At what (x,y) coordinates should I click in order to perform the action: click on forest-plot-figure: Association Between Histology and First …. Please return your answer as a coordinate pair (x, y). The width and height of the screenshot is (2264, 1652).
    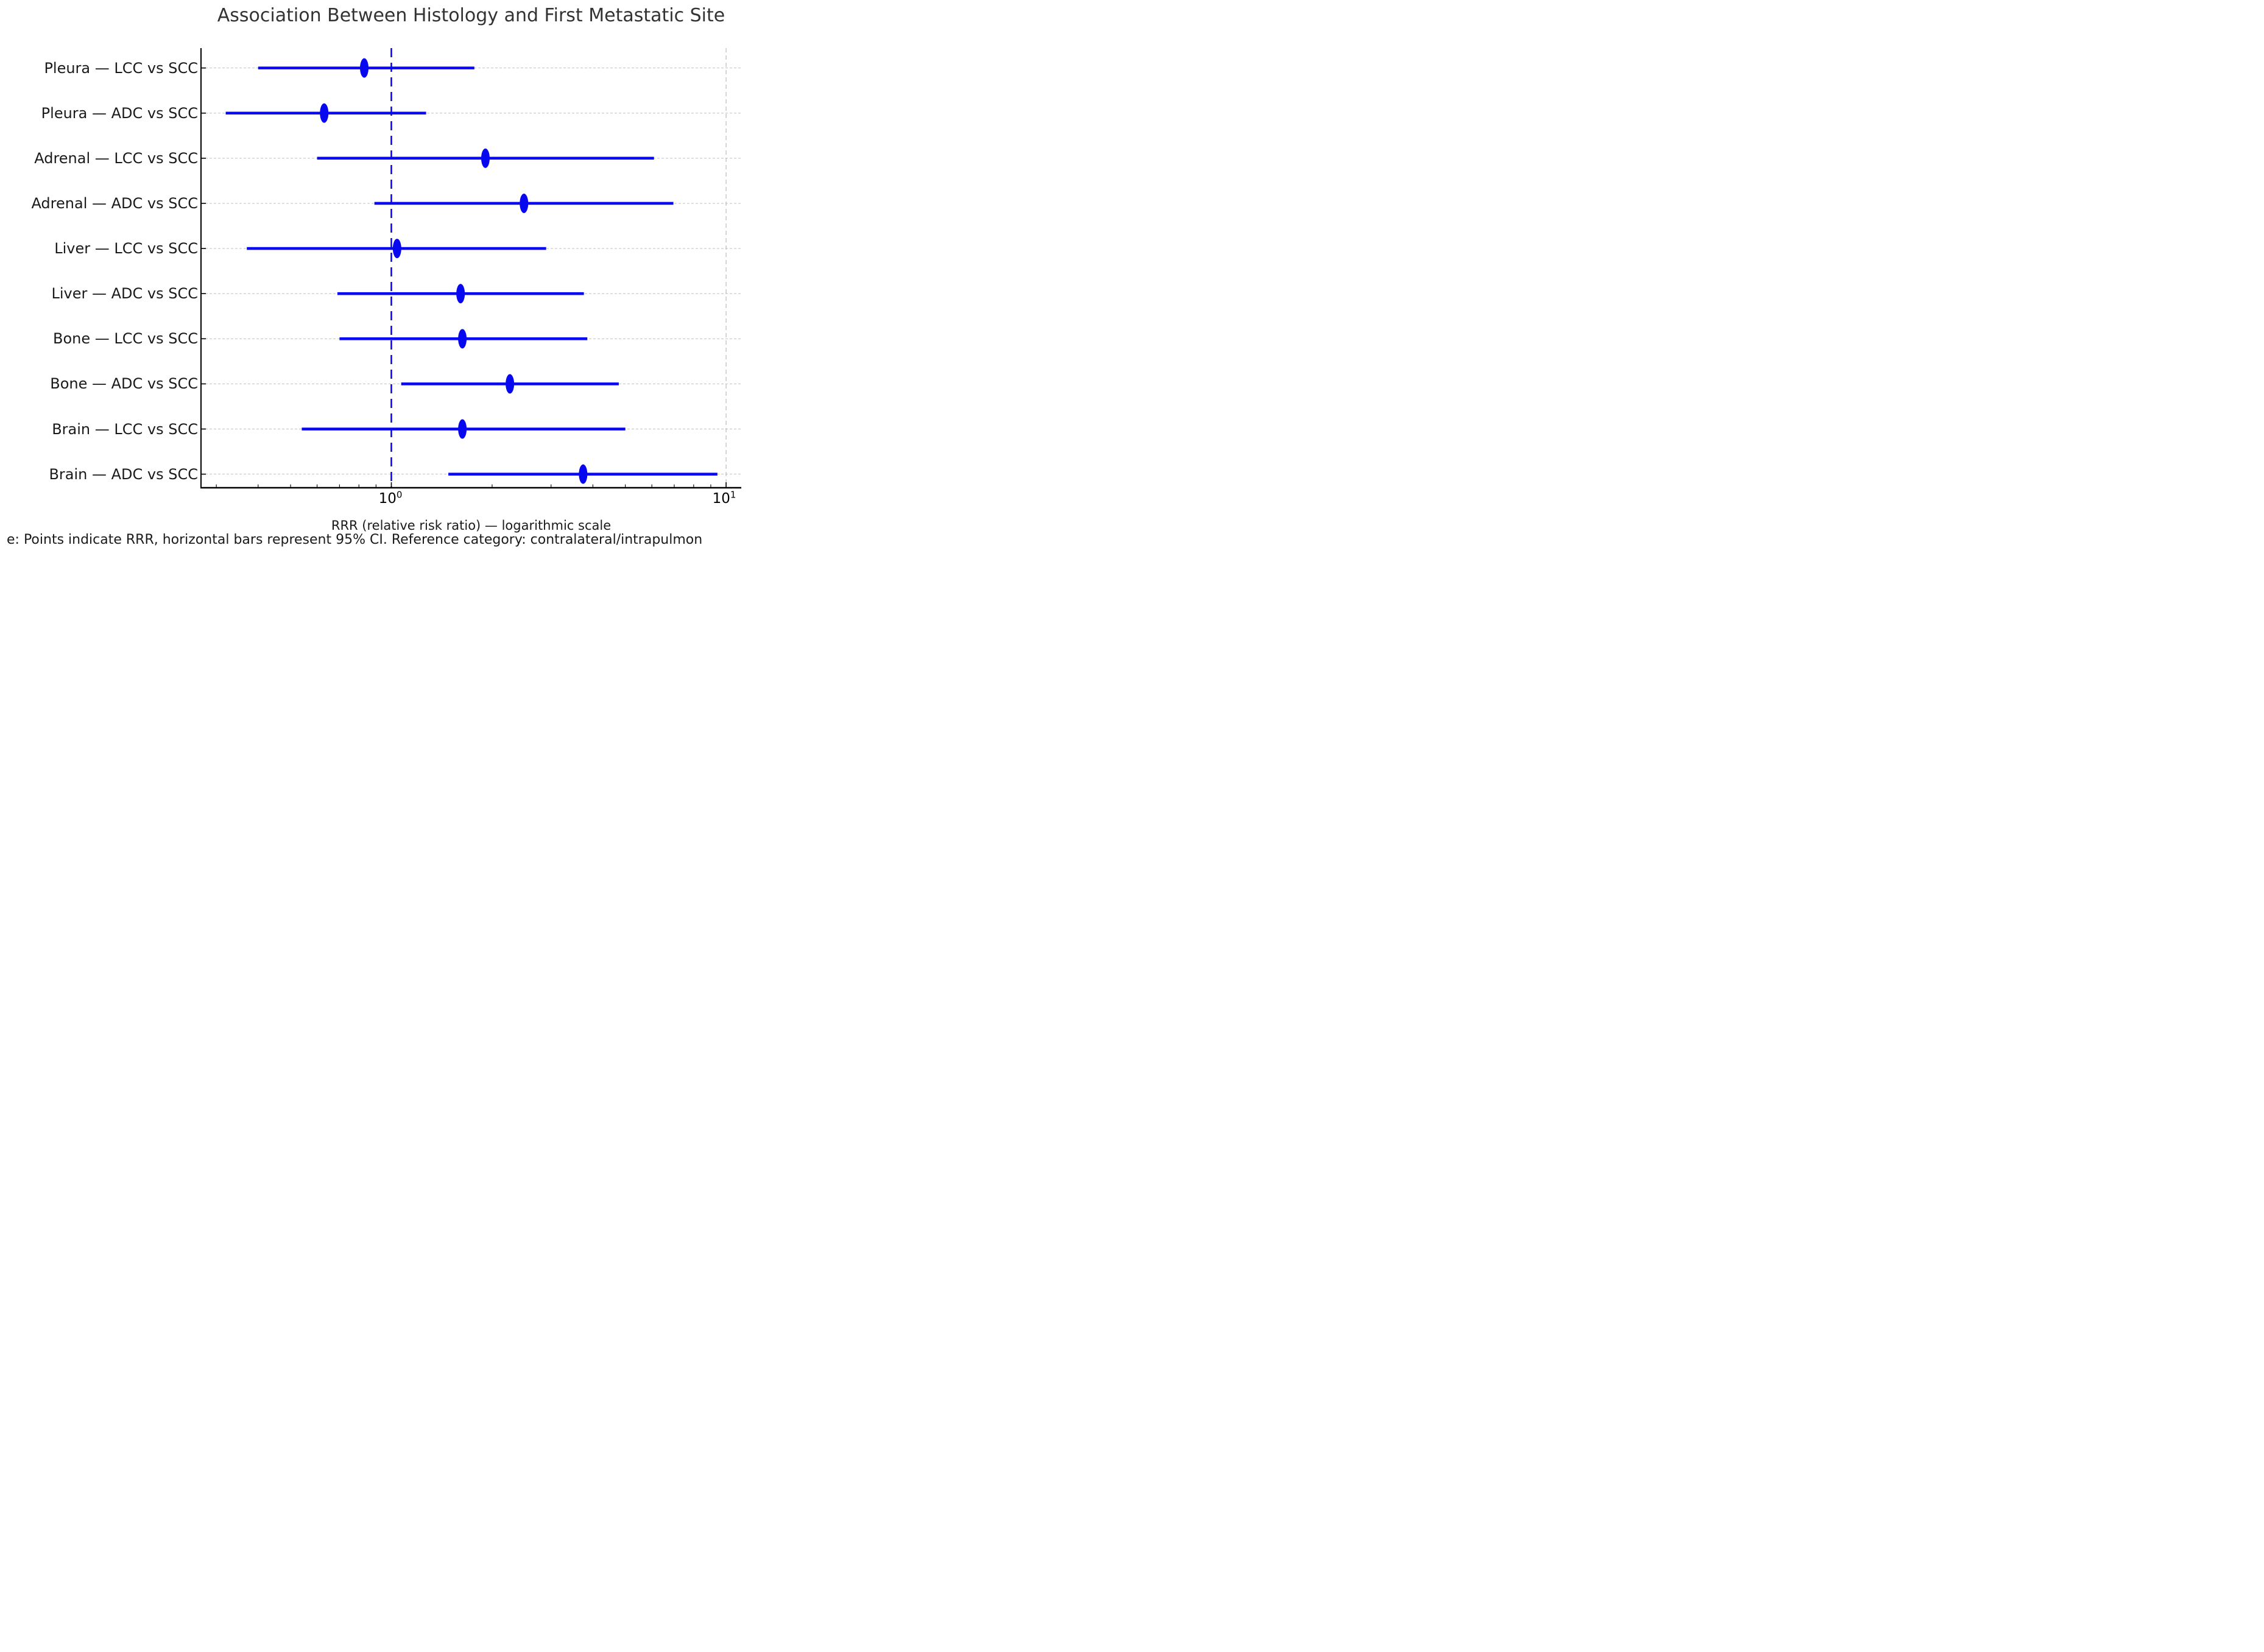
    Looking at the image, I should click on (377, 275).